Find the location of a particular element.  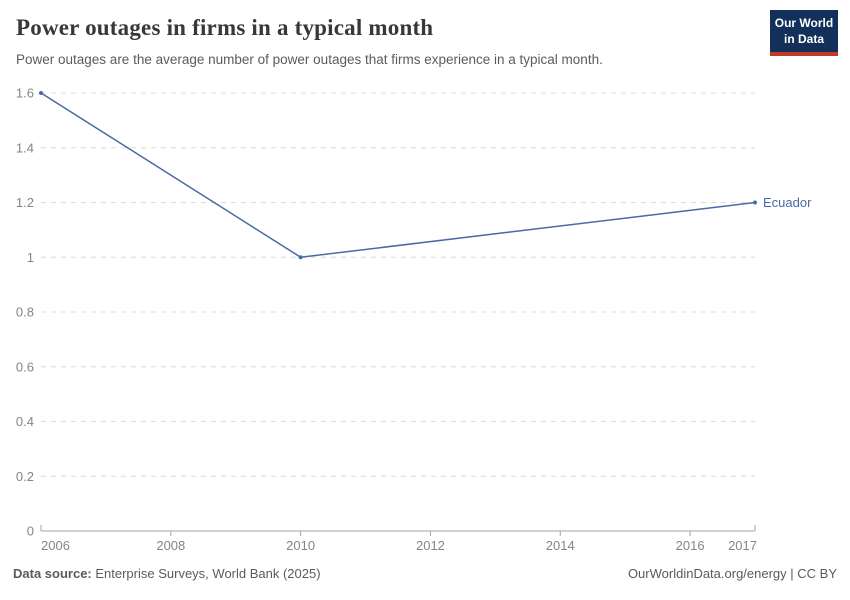

entity-label-ecuador: Ecuador is located at coordinates (787, 202).